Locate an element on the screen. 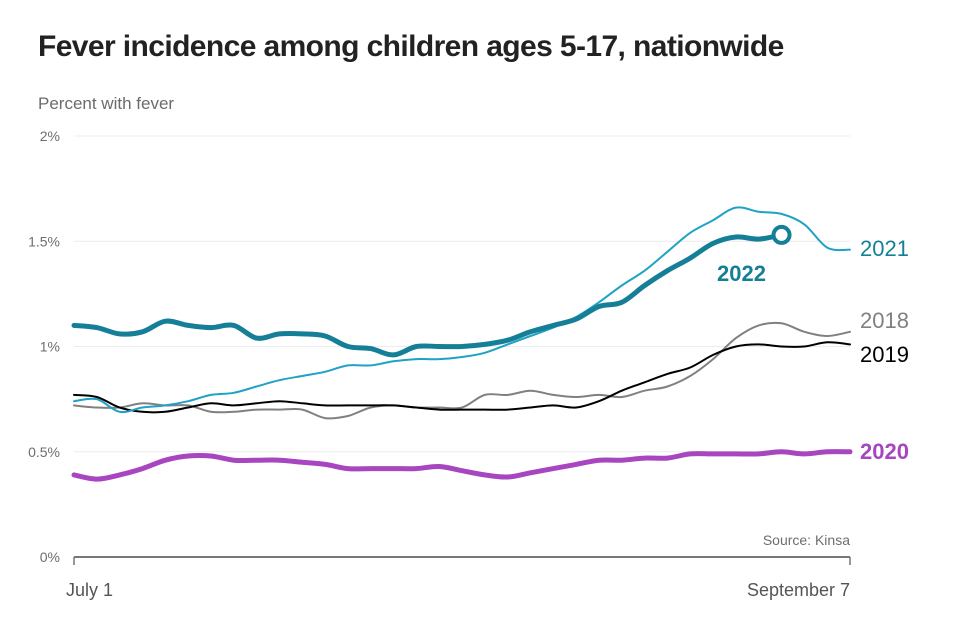  x-tick-label: July 1 is located at coordinates (89, 590).